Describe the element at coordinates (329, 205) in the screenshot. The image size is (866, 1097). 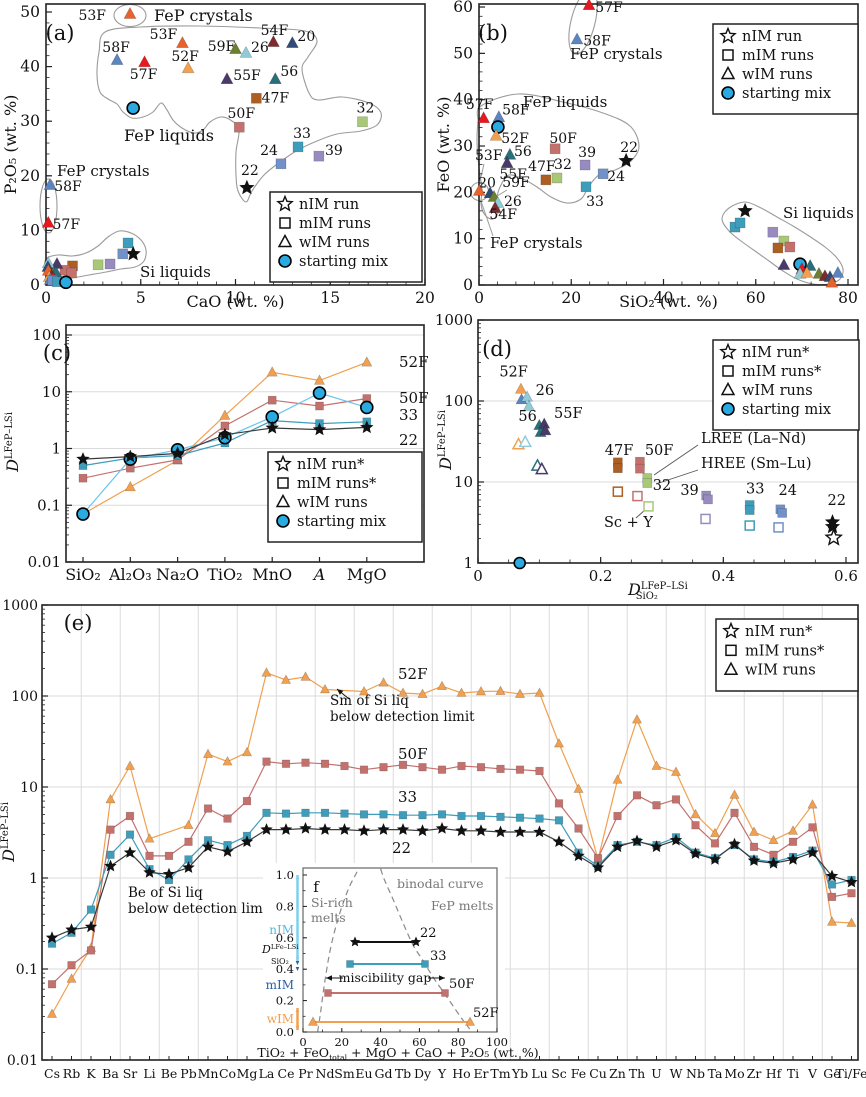
I see `legend-item-nIM-run: nIM run` at that location.